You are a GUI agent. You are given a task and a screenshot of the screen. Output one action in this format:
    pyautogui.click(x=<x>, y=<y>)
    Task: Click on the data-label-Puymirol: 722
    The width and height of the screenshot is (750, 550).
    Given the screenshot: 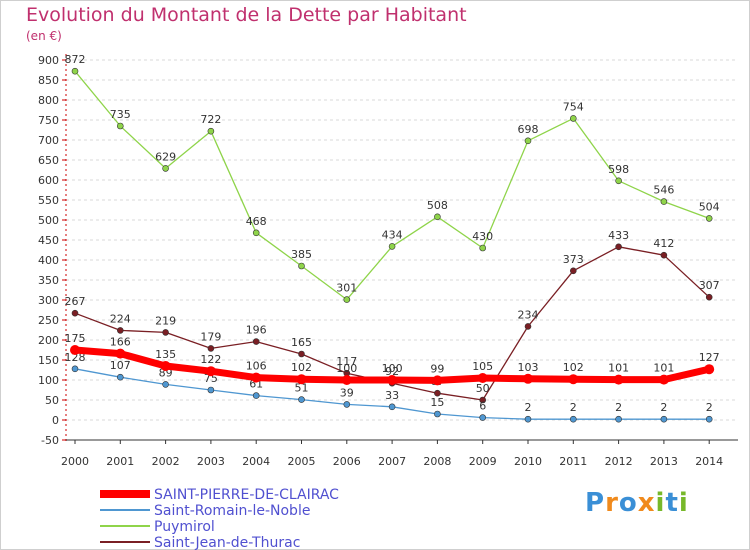 What is the action you would take?
    pyautogui.click(x=210, y=119)
    